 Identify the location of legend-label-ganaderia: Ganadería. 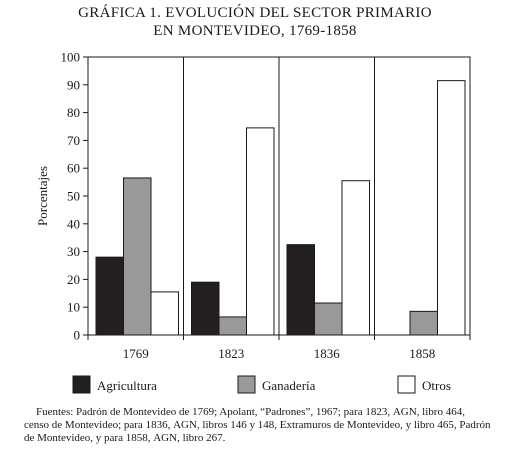
(289, 385).